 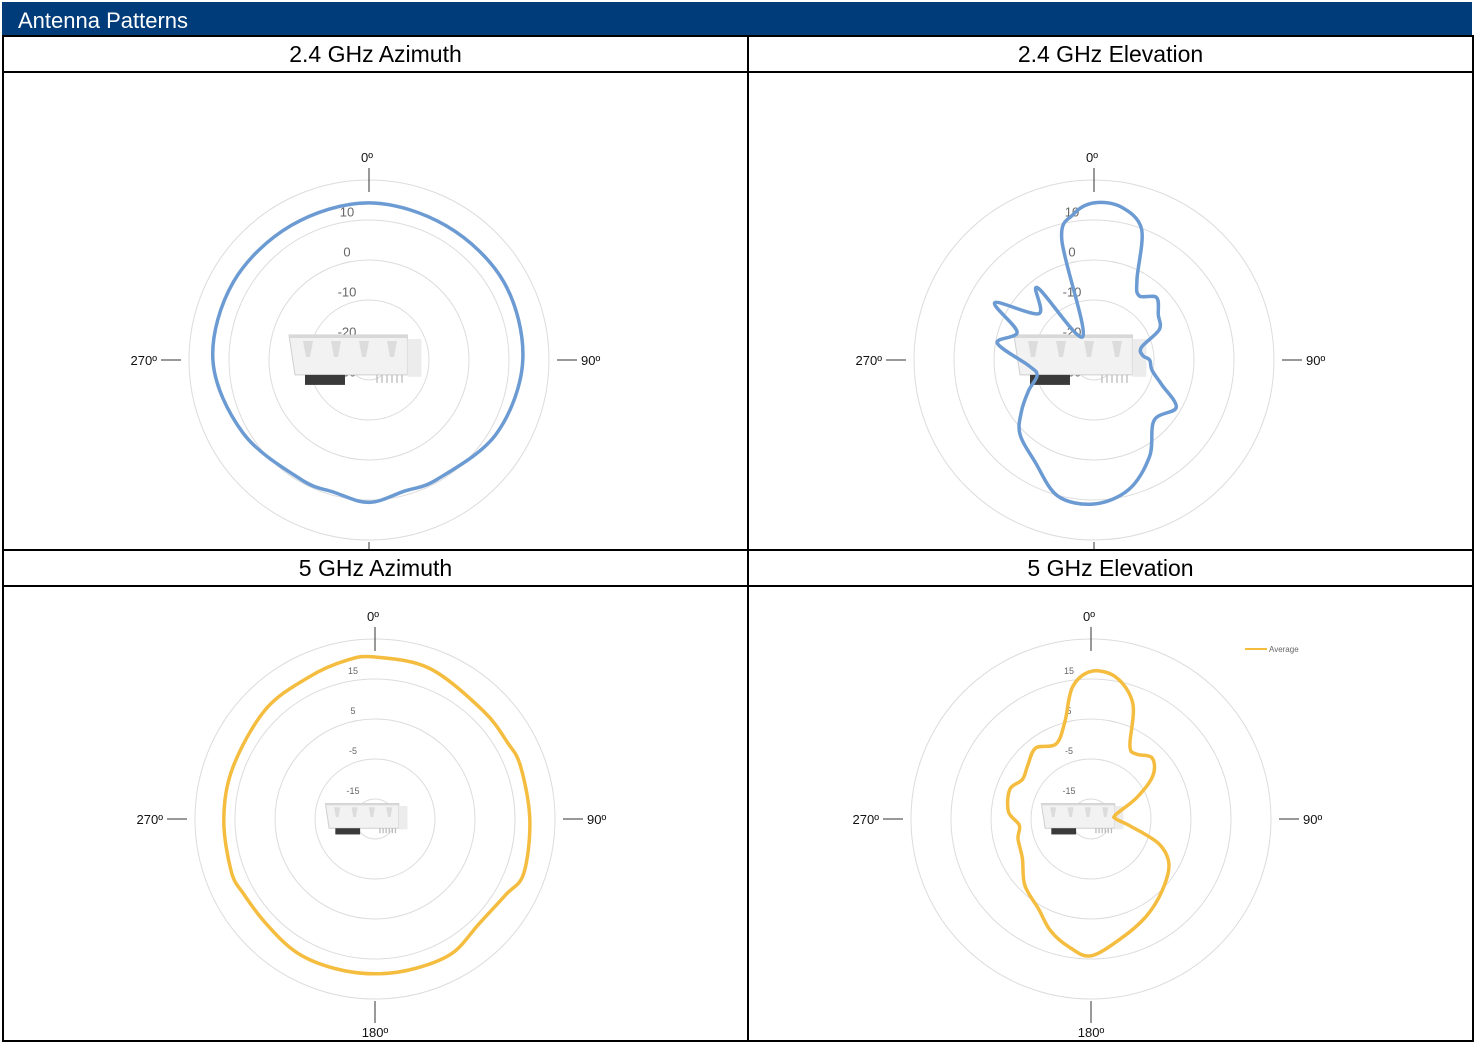 What do you see at coordinates (1284, 649) in the screenshot?
I see `legend-label: Average` at bounding box center [1284, 649].